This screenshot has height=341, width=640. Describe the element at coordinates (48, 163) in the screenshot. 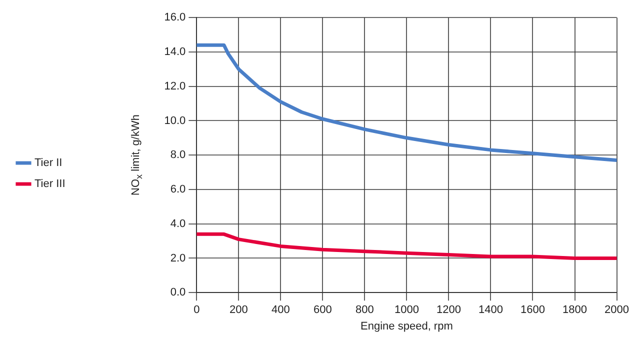

I see `legend-label: Tier II` at that location.